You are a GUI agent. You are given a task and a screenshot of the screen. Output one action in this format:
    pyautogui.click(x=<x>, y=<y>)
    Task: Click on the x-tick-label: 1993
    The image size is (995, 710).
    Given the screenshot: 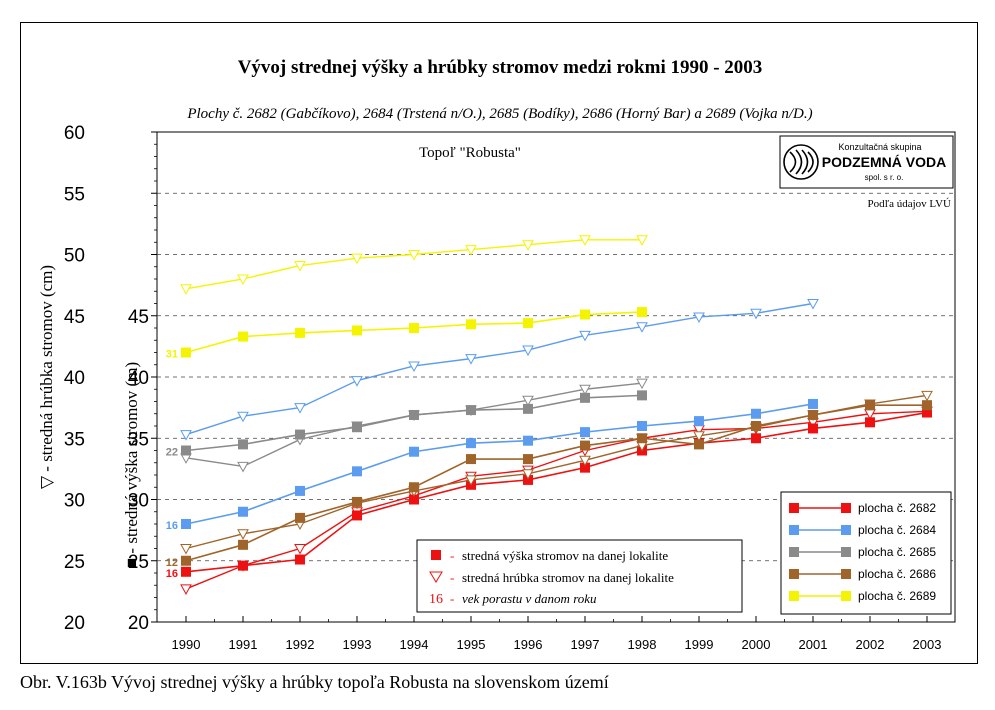 What is the action you would take?
    pyautogui.click(x=357, y=644)
    